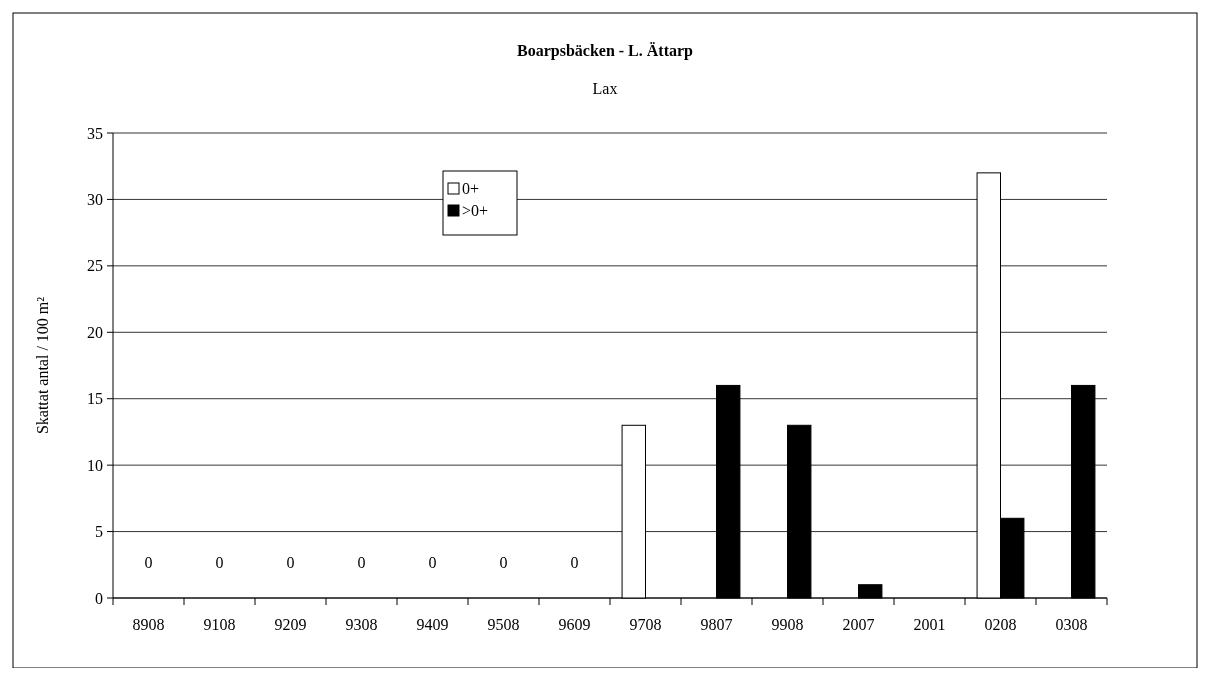 Image resolution: width=1210 pixels, height=675 pixels. Describe the element at coordinates (95, 200) in the screenshot. I see `y-tick-label: 30` at that location.